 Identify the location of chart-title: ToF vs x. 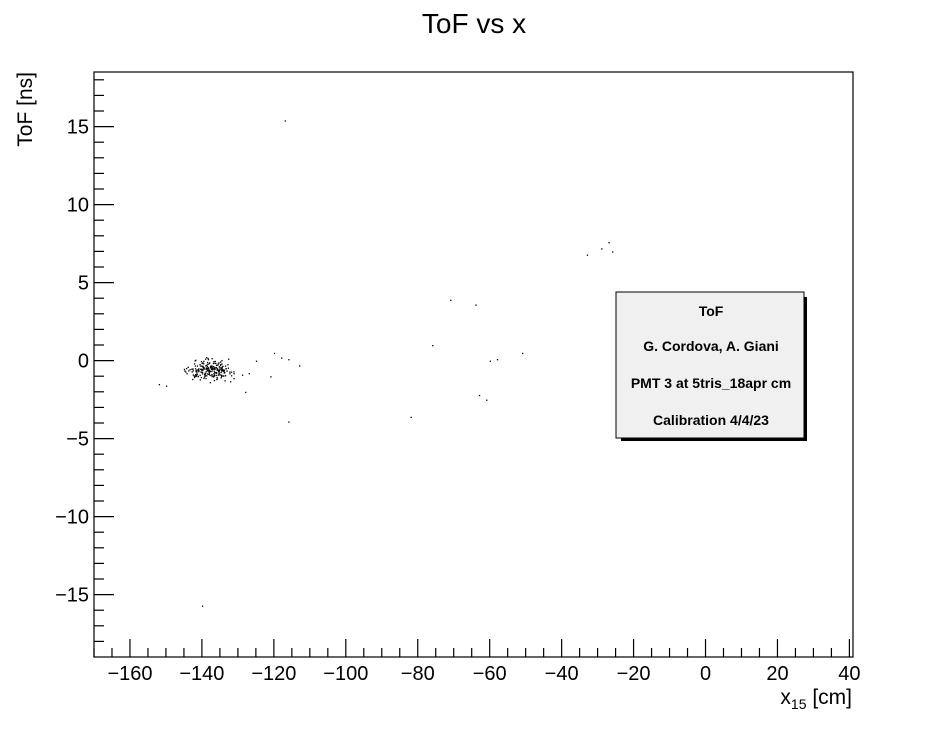
(474, 23).